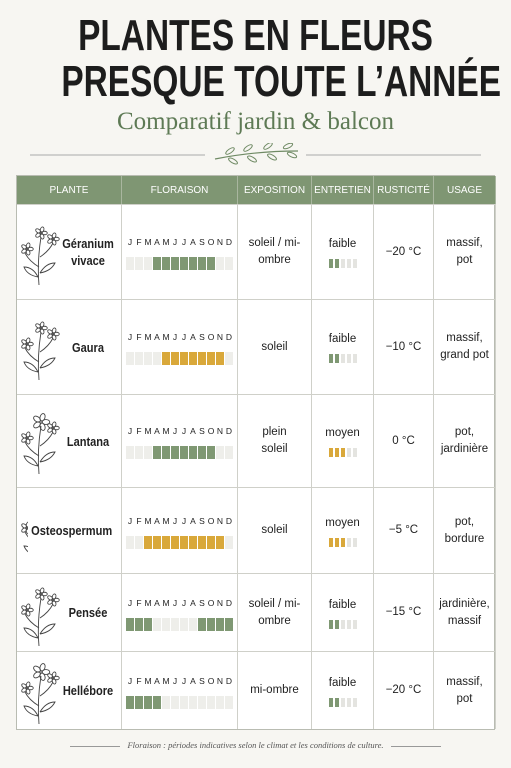 The height and width of the screenshot is (768, 511). I want to click on plant-name: Gaura, so click(88, 347).